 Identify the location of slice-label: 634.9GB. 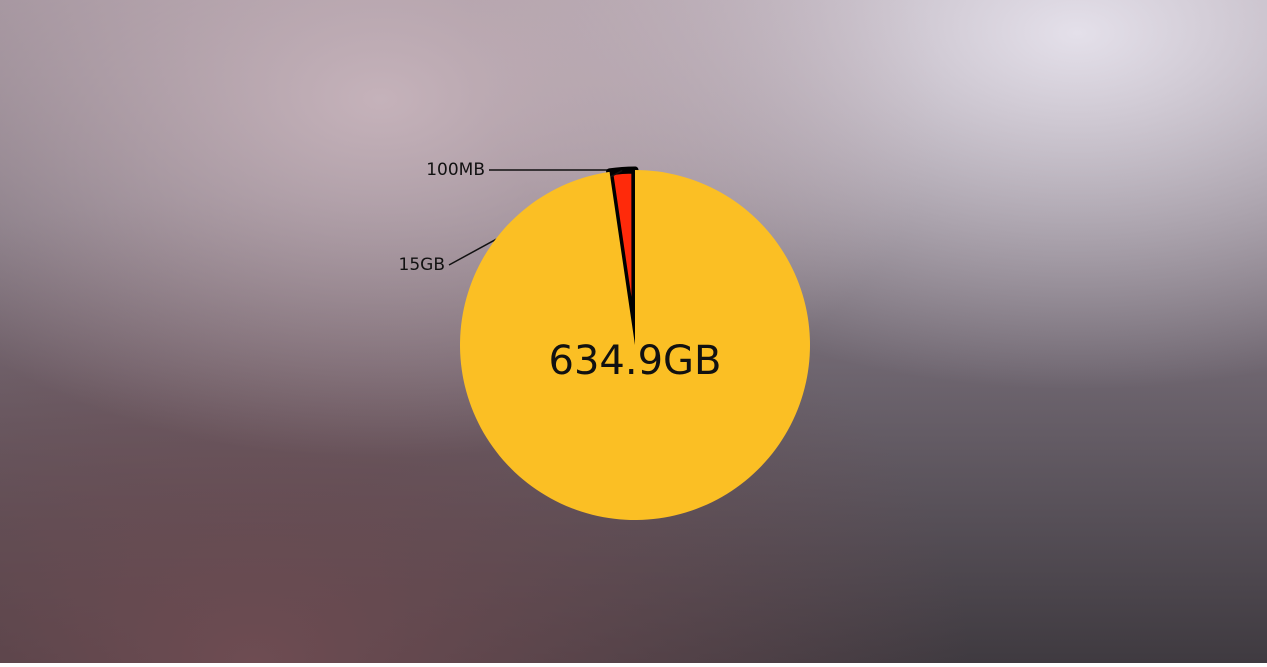
(635, 361).